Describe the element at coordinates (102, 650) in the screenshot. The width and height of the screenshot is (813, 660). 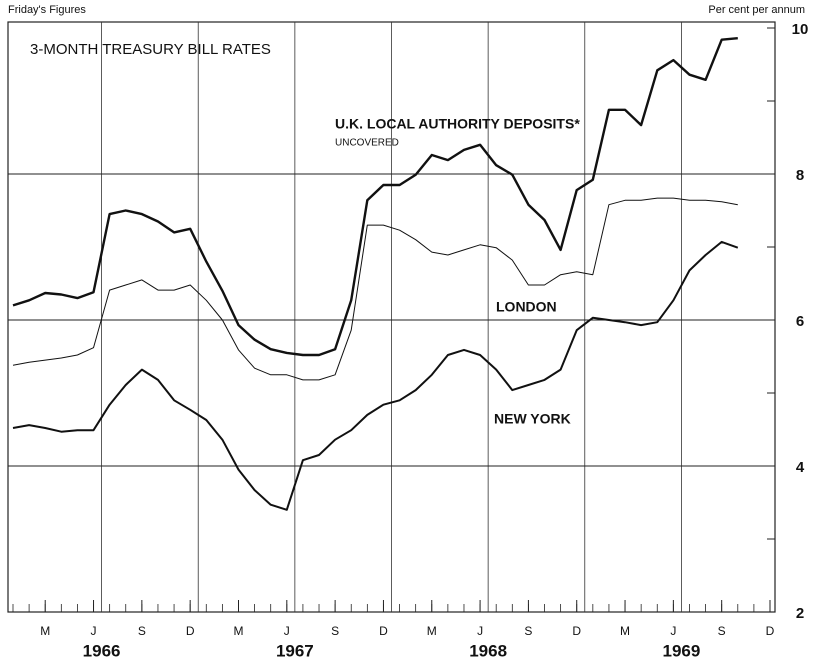
I see `year-label: 1966` at that location.